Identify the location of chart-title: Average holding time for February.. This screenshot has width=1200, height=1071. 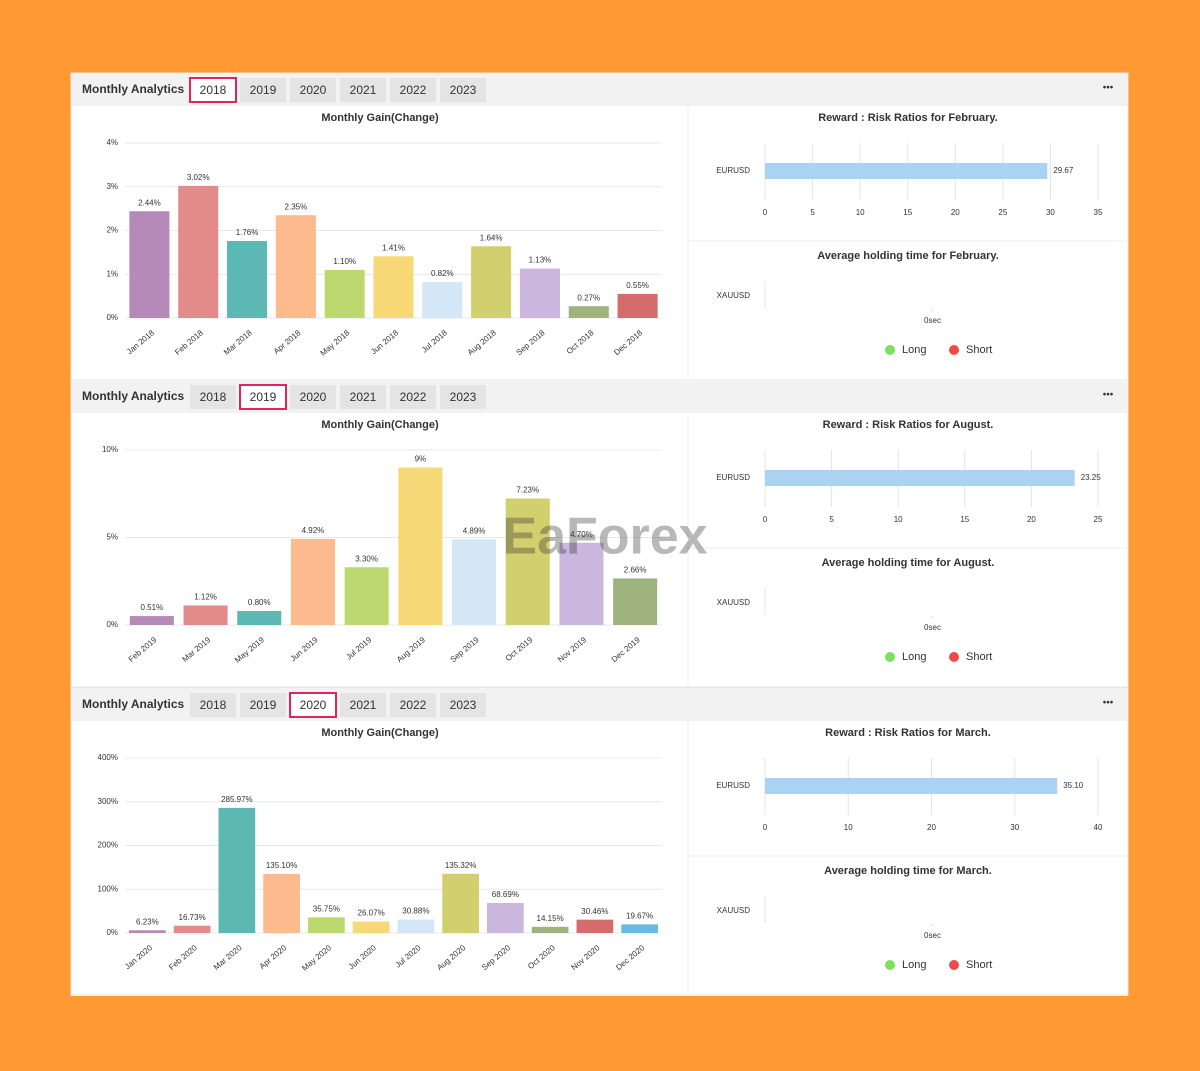
(908, 256).